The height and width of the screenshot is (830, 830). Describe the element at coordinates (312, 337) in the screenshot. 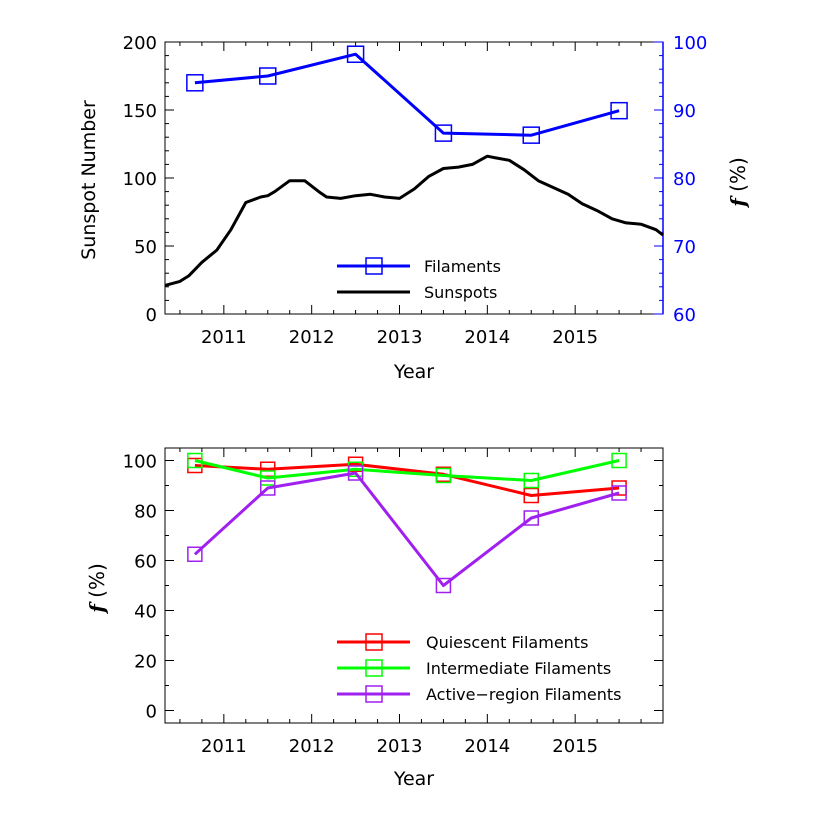

I see `top-x-tick-label: 2012` at that location.